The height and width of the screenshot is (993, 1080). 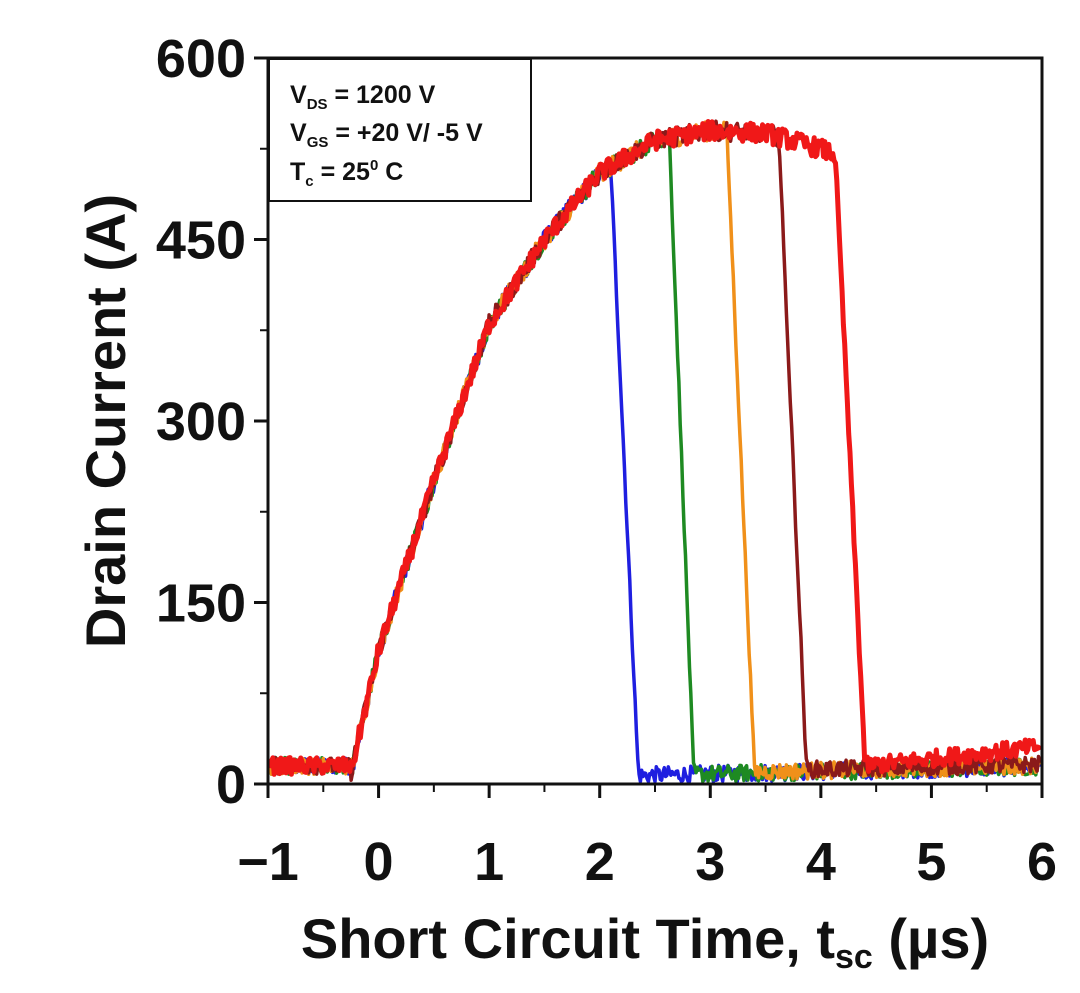 I want to click on y-tick-label: 450, so click(x=201, y=241).